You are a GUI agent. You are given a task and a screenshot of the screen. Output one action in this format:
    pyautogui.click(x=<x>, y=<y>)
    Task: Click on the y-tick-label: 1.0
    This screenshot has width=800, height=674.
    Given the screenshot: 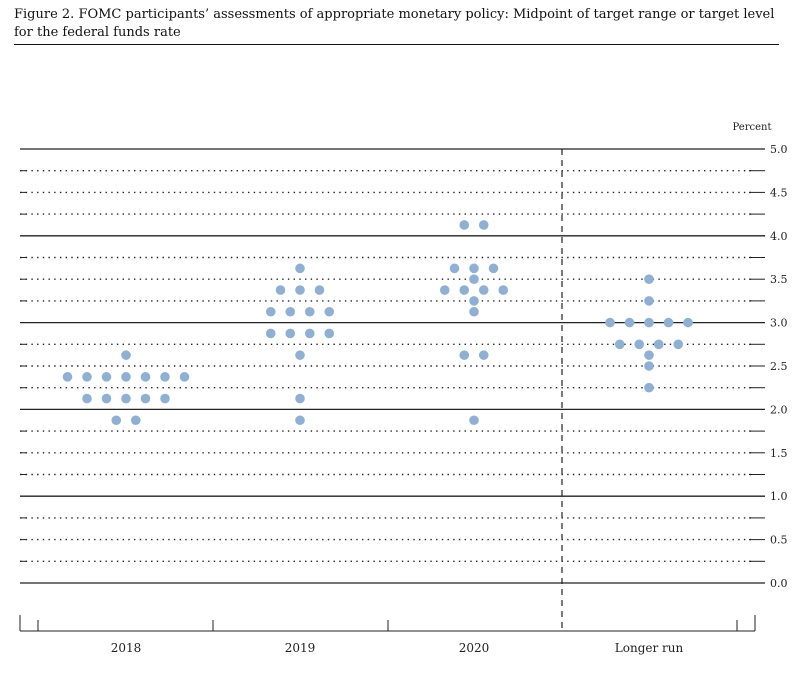 What is the action you would take?
    pyautogui.click(x=779, y=496)
    